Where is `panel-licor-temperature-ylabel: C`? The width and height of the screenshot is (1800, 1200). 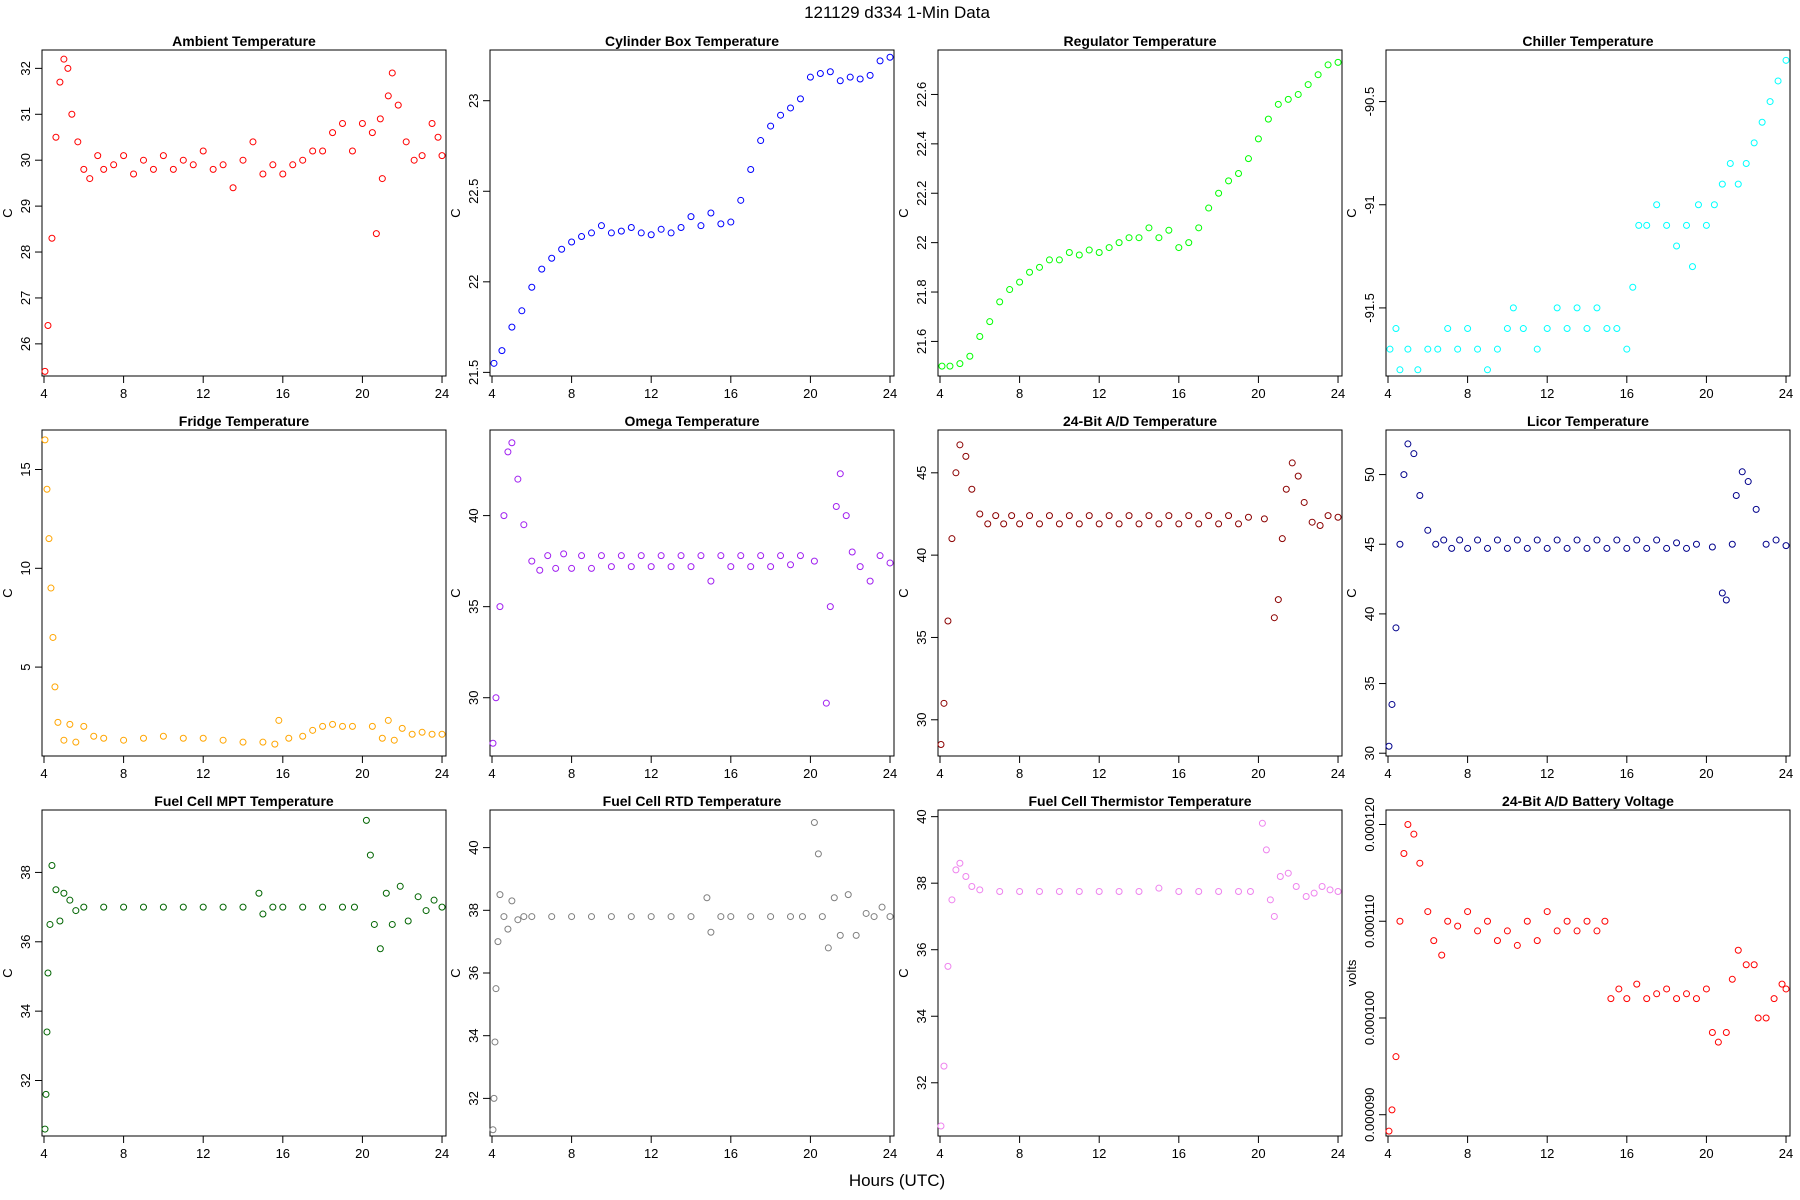 panel-licor-temperature-ylabel: C is located at coordinates (1351, 592).